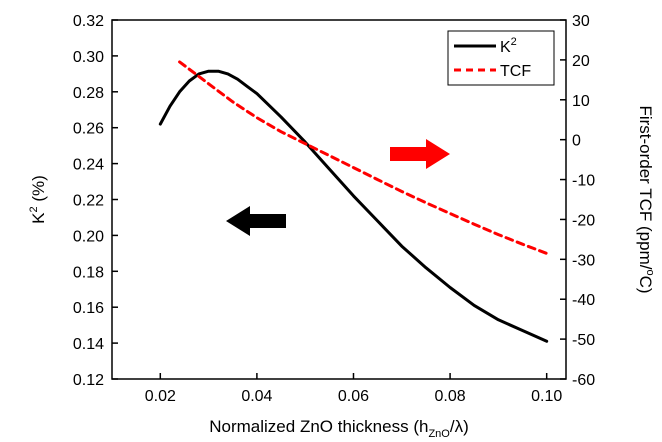 This screenshot has height=442, width=662. Describe the element at coordinates (583, 220) in the screenshot. I see `right-tick-label: -20` at that location.